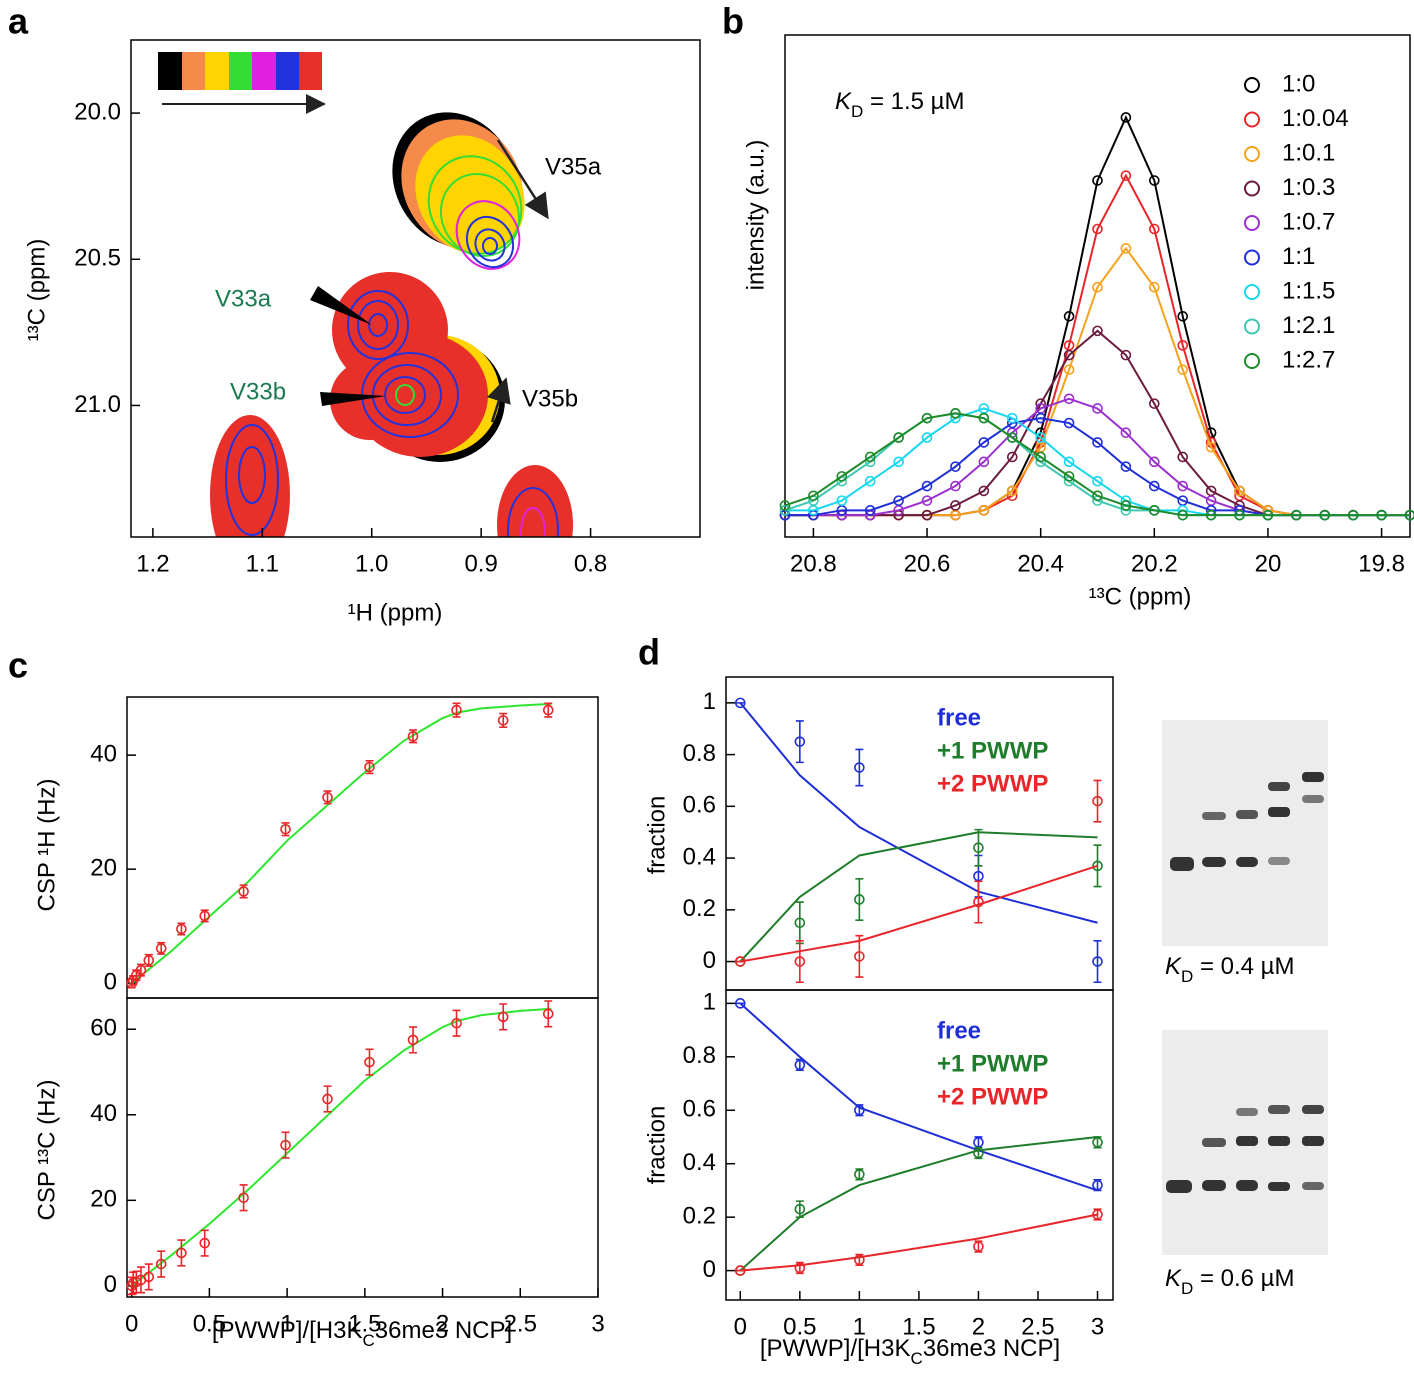 This screenshot has height=1379, width=1414. Describe the element at coordinates (18, 665) in the screenshot. I see `panel-label: c` at that location.